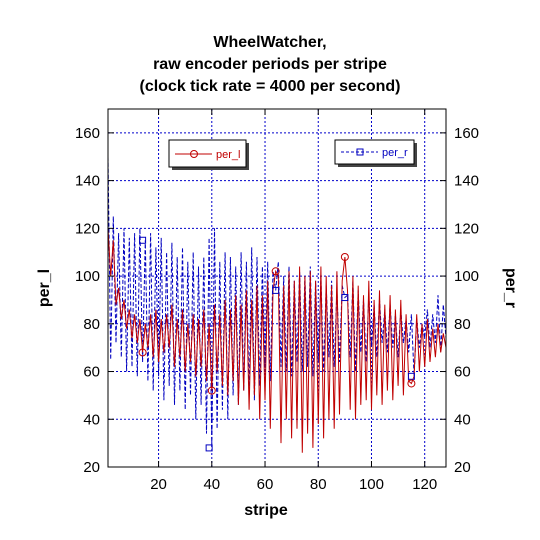  Describe the element at coordinates (462, 419) in the screenshot. I see `y-tick-label-right: 40` at that location.